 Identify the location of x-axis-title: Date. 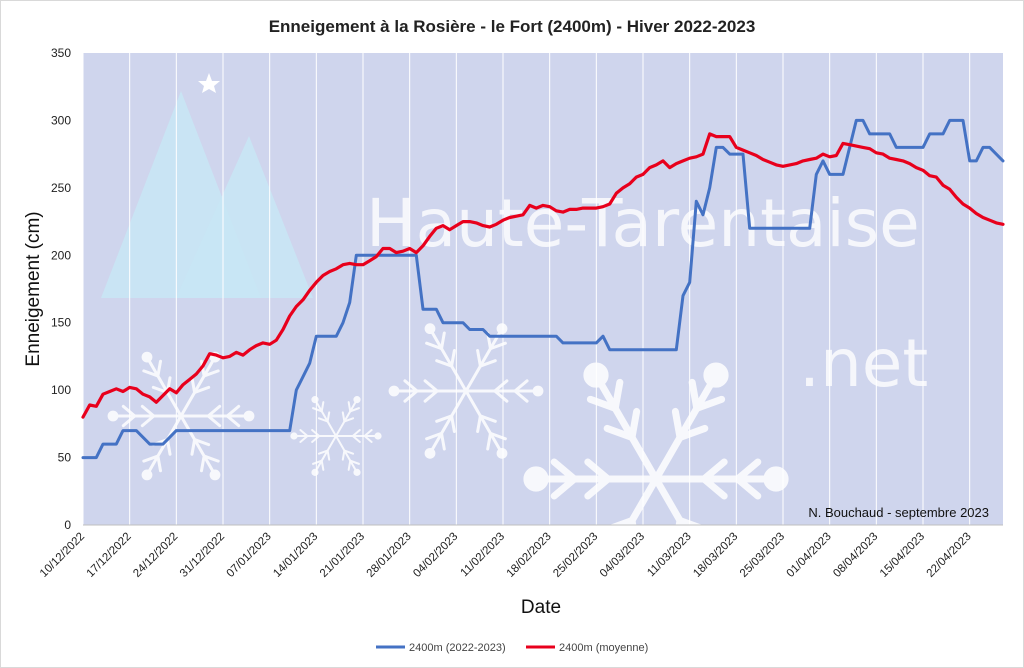
(541, 607).